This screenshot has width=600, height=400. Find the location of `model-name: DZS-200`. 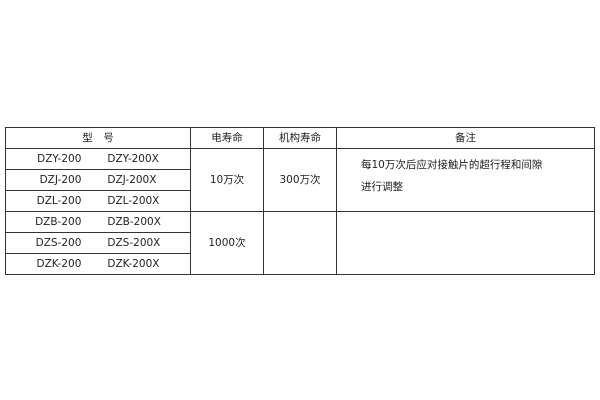

model-name: DZS-200 is located at coordinates (58, 243).